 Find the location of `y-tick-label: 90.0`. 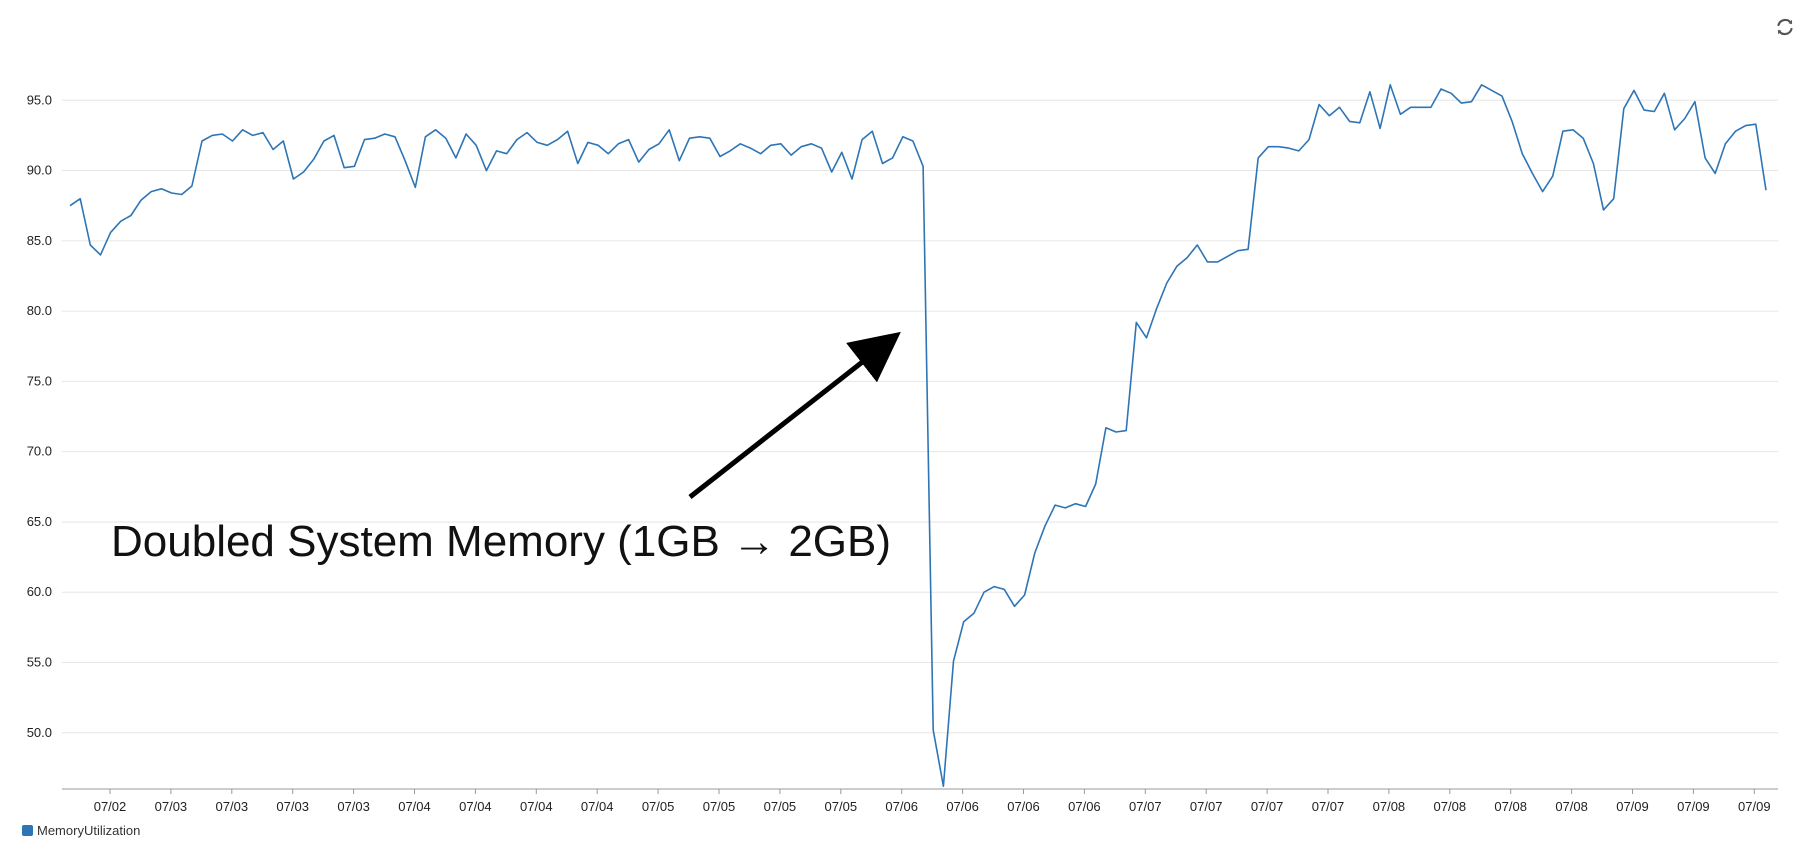

y-tick-label: 90.0 is located at coordinates (39, 170).